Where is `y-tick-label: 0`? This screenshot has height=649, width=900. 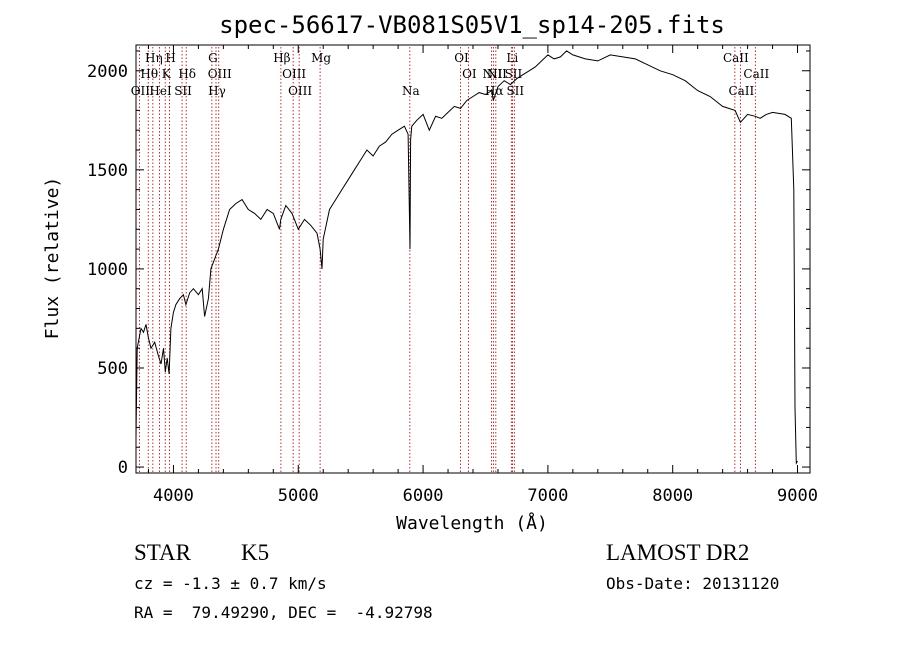
y-tick-label: 0 is located at coordinates (123, 468).